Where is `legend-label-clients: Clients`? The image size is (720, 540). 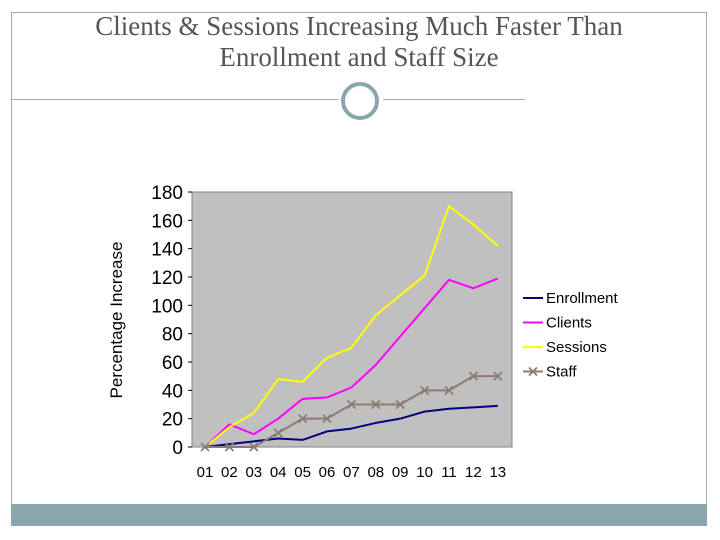 legend-label-clients: Clients is located at coordinates (569, 323).